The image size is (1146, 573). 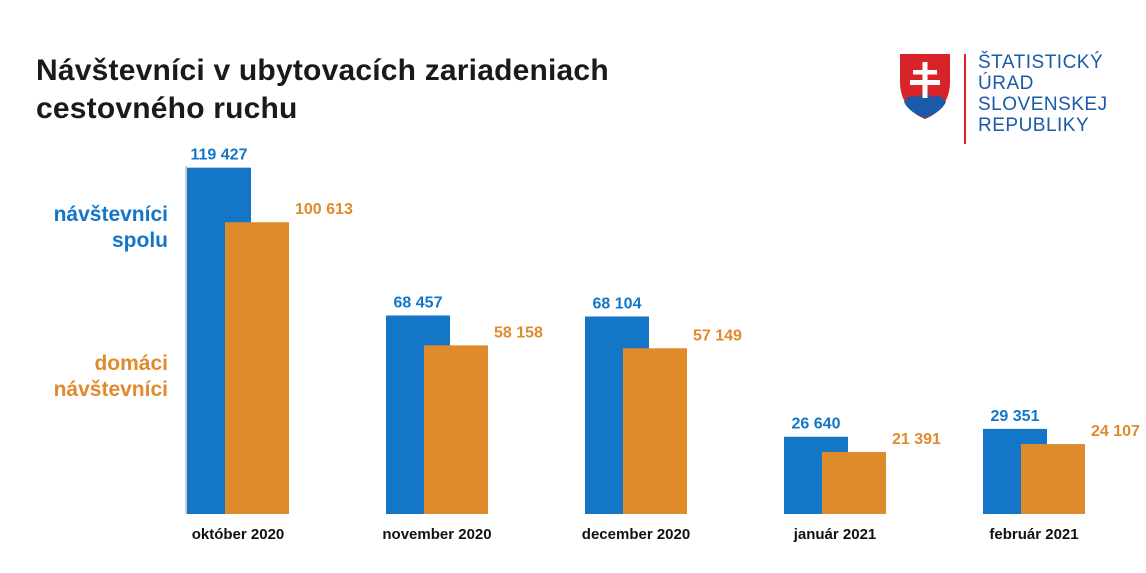 What do you see at coordinates (518, 332) in the screenshot?
I see `data-label-domestic-1: 58 158` at bounding box center [518, 332].